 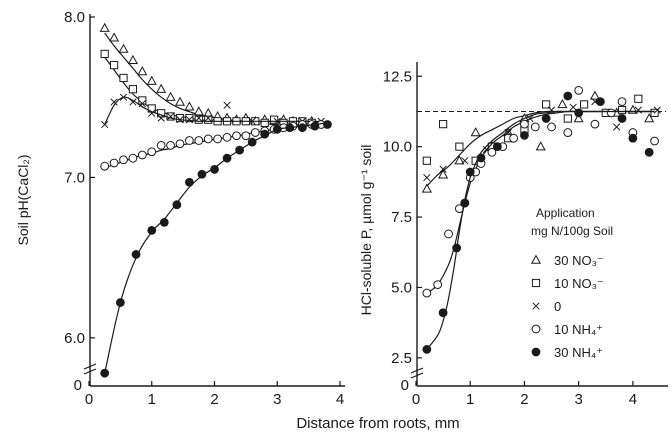 I want to click on ph-x-ticks: 0 1 2 3 4, so click(x=214, y=394).